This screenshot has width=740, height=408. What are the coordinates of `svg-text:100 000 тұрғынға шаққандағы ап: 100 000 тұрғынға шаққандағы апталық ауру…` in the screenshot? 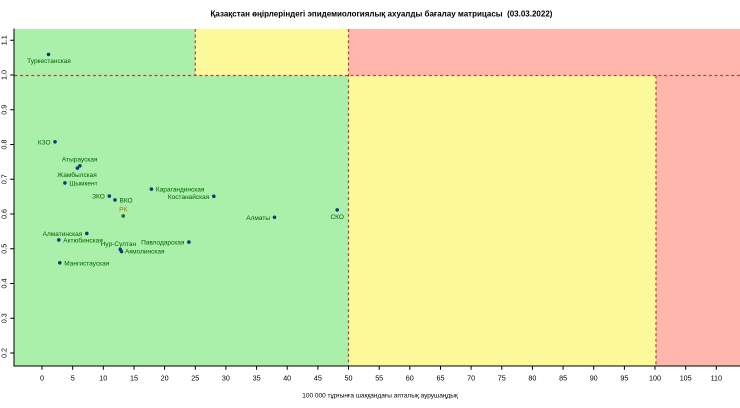 It's located at (380, 396).